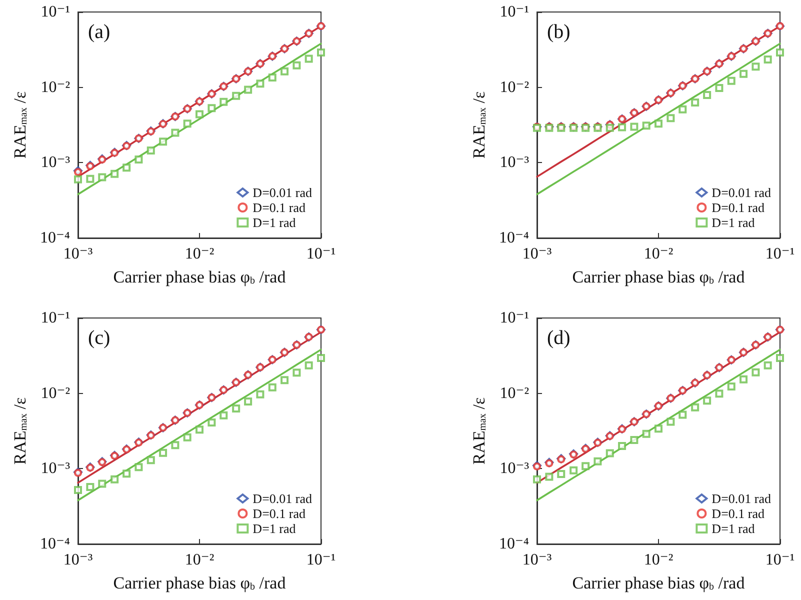 This screenshot has height=600, width=801. I want to click on annotation: (d), so click(558, 338).